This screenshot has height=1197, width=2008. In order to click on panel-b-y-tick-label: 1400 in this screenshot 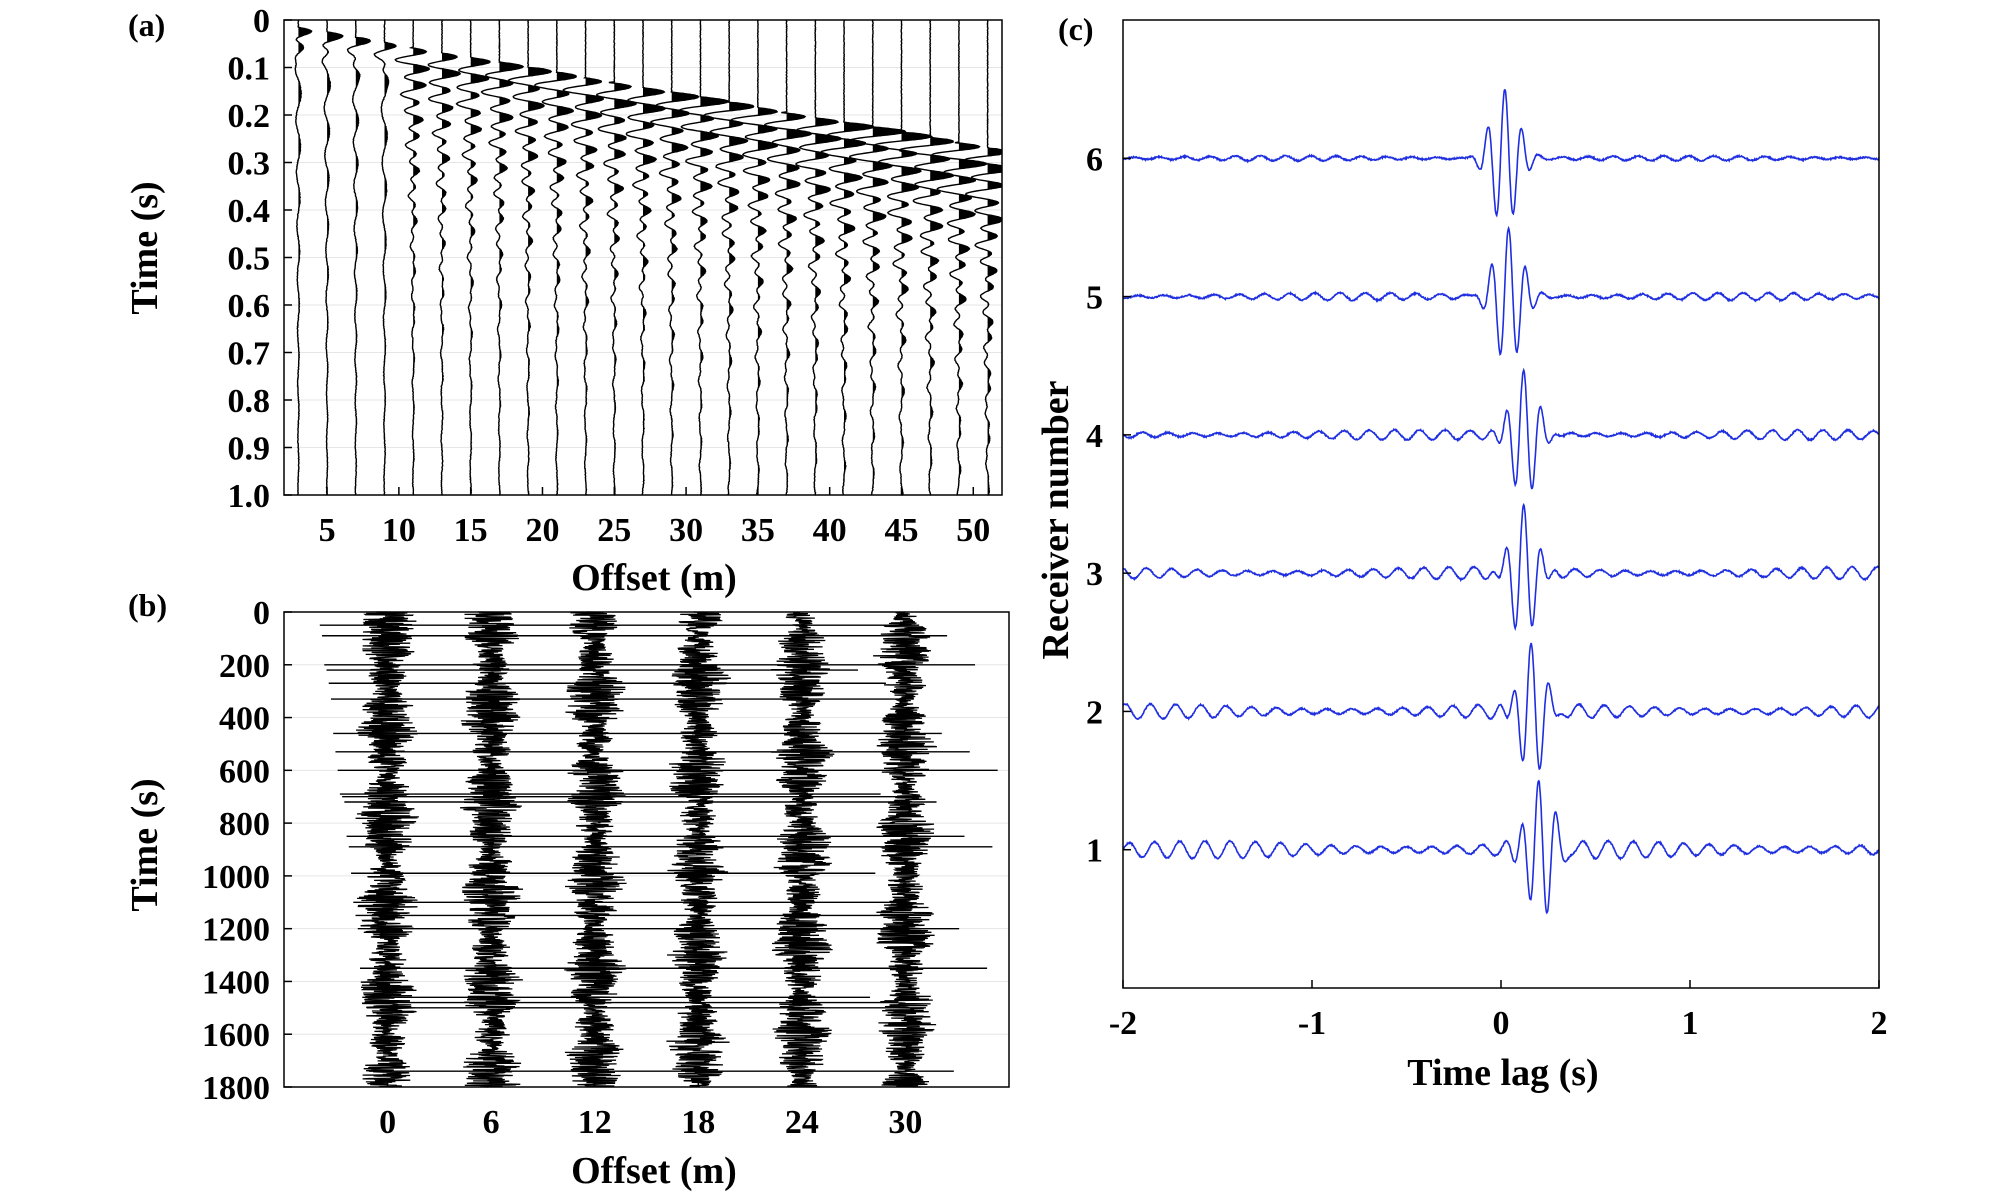, I will do `click(236, 982)`.